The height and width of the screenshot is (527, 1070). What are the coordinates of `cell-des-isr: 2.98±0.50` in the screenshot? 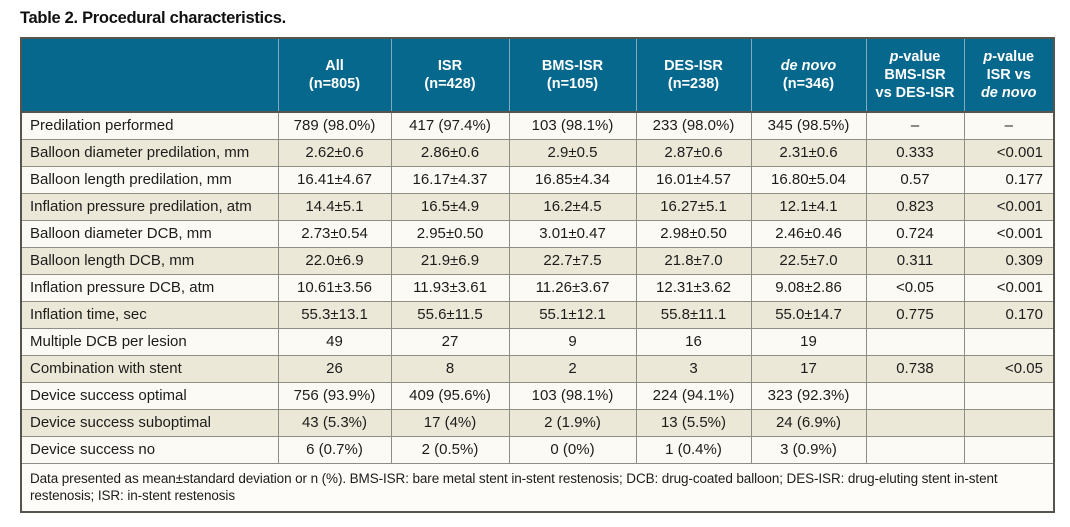 It's located at (693, 233).